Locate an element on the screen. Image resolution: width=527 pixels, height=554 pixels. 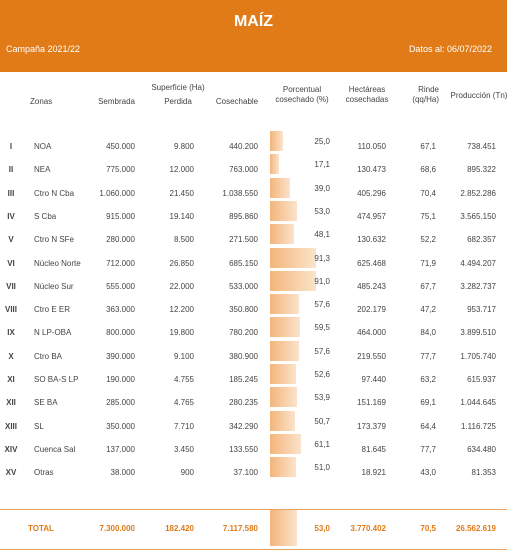
header-band is located at coordinates (253, 36).